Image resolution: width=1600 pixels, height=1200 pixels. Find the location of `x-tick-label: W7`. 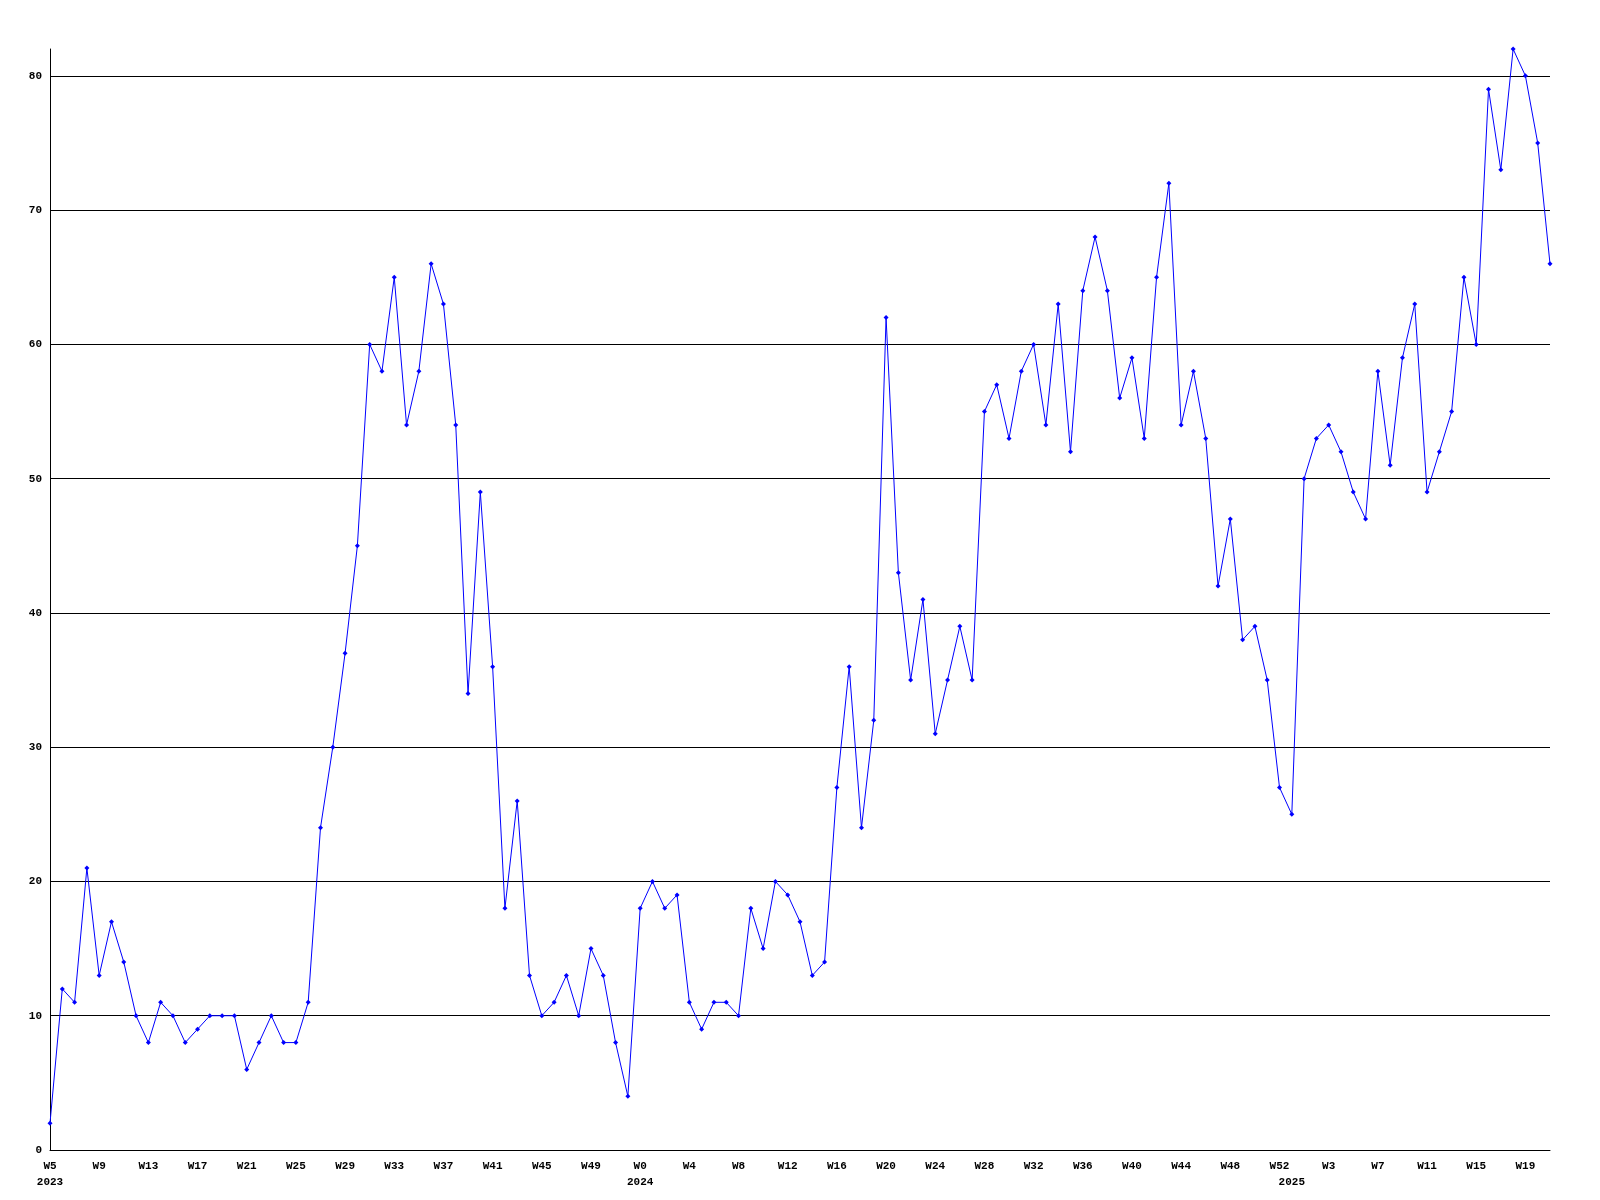

x-tick-label: W7 is located at coordinates (1378, 1166).